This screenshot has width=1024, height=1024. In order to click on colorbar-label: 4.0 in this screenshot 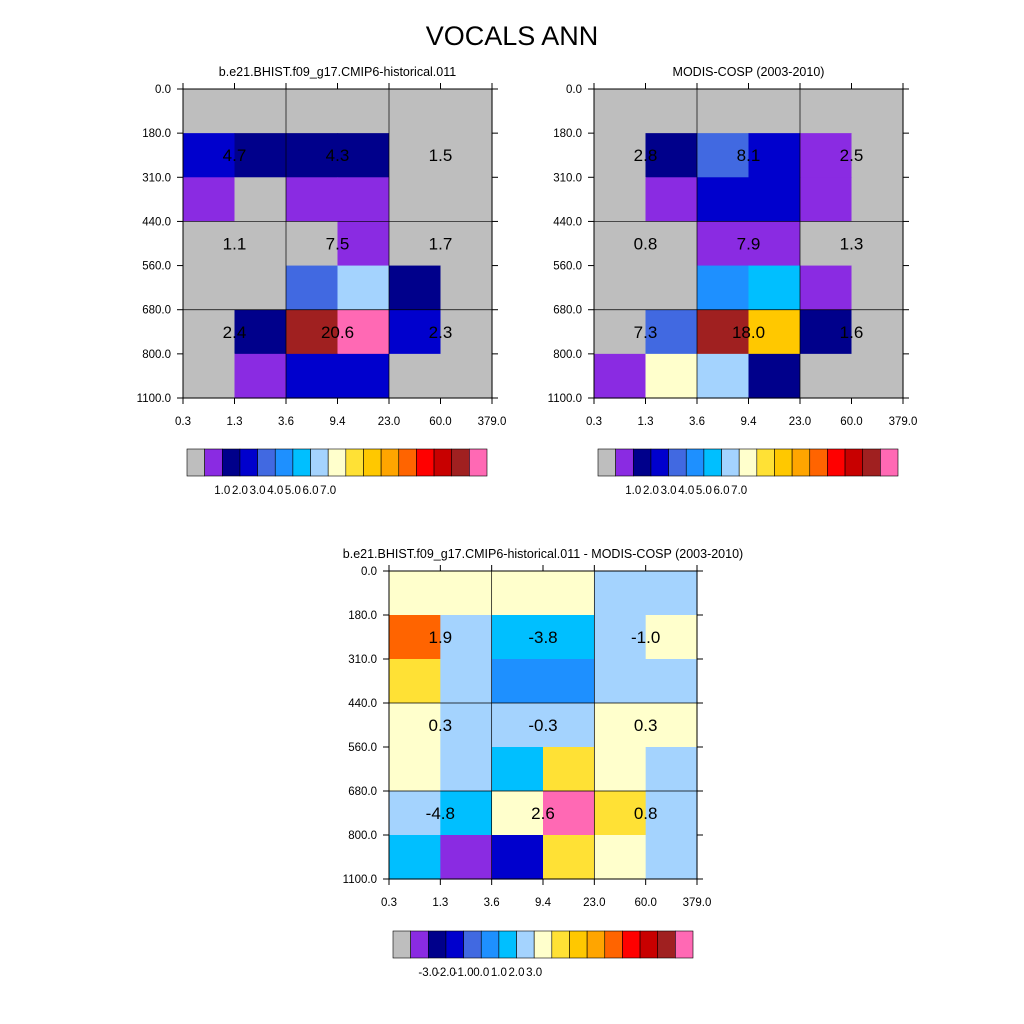, I will do `click(686, 491)`.